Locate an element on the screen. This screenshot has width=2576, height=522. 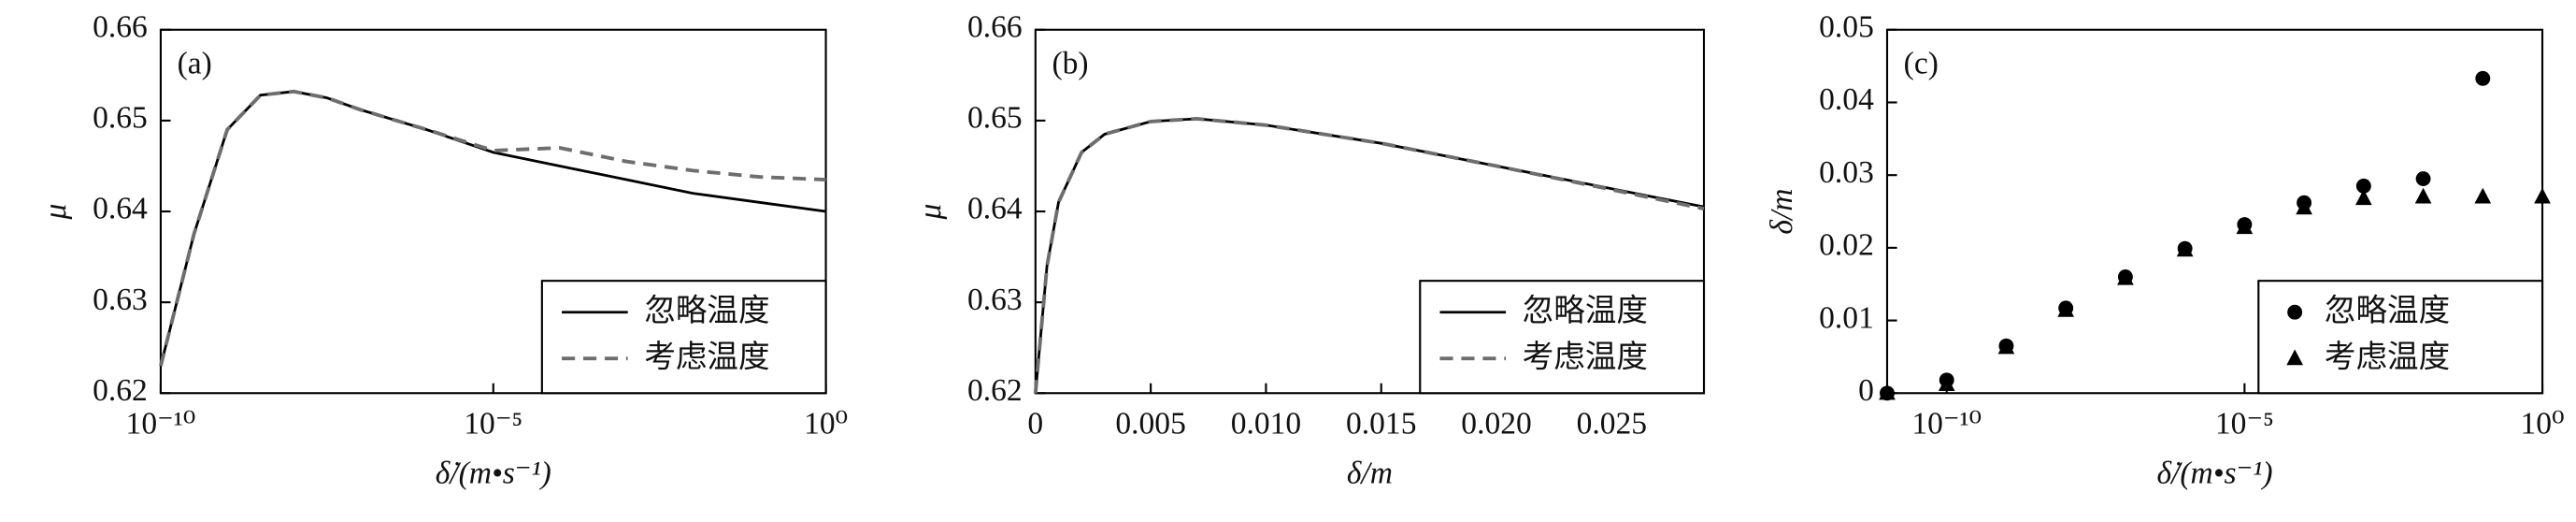
y-tick-label: 0.03 is located at coordinates (1846, 172).